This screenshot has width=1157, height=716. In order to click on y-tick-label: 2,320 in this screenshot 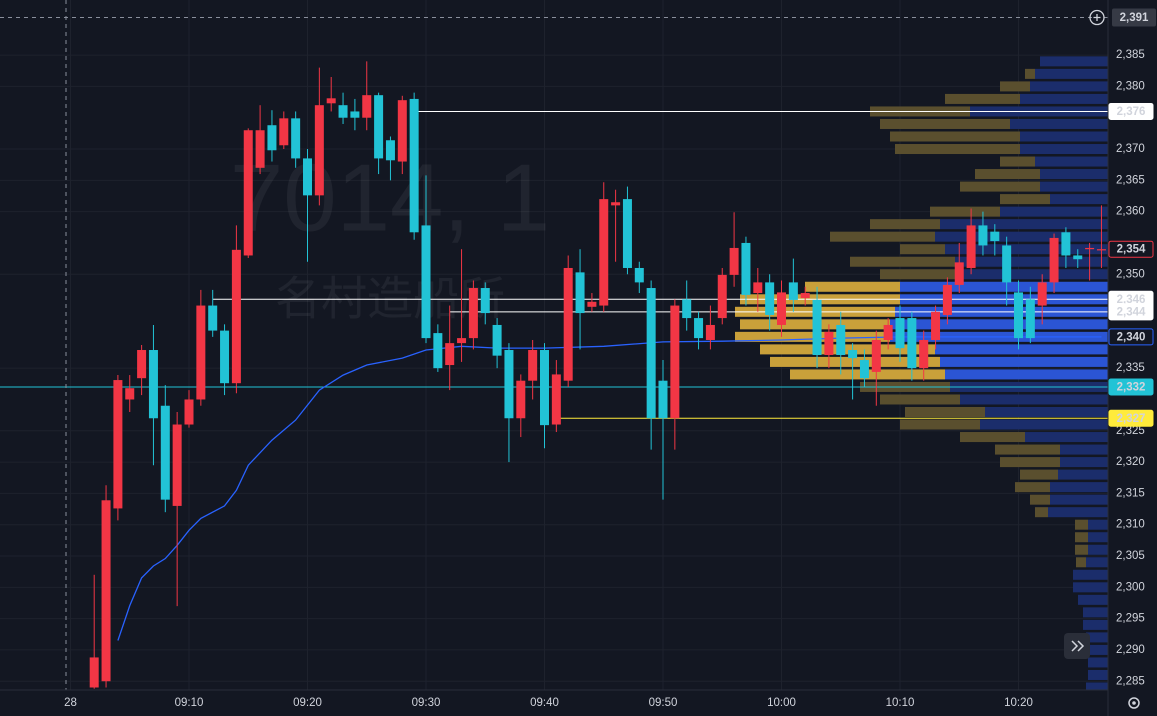, I will do `click(1130, 462)`.